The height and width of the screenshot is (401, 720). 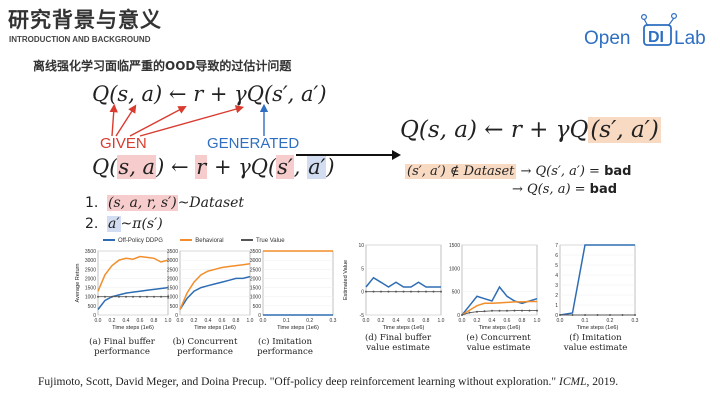 What do you see at coordinates (124, 224) in the screenshot?
I see `list-item: 2. a′~π(s′)` at bounding box center [124, 224].